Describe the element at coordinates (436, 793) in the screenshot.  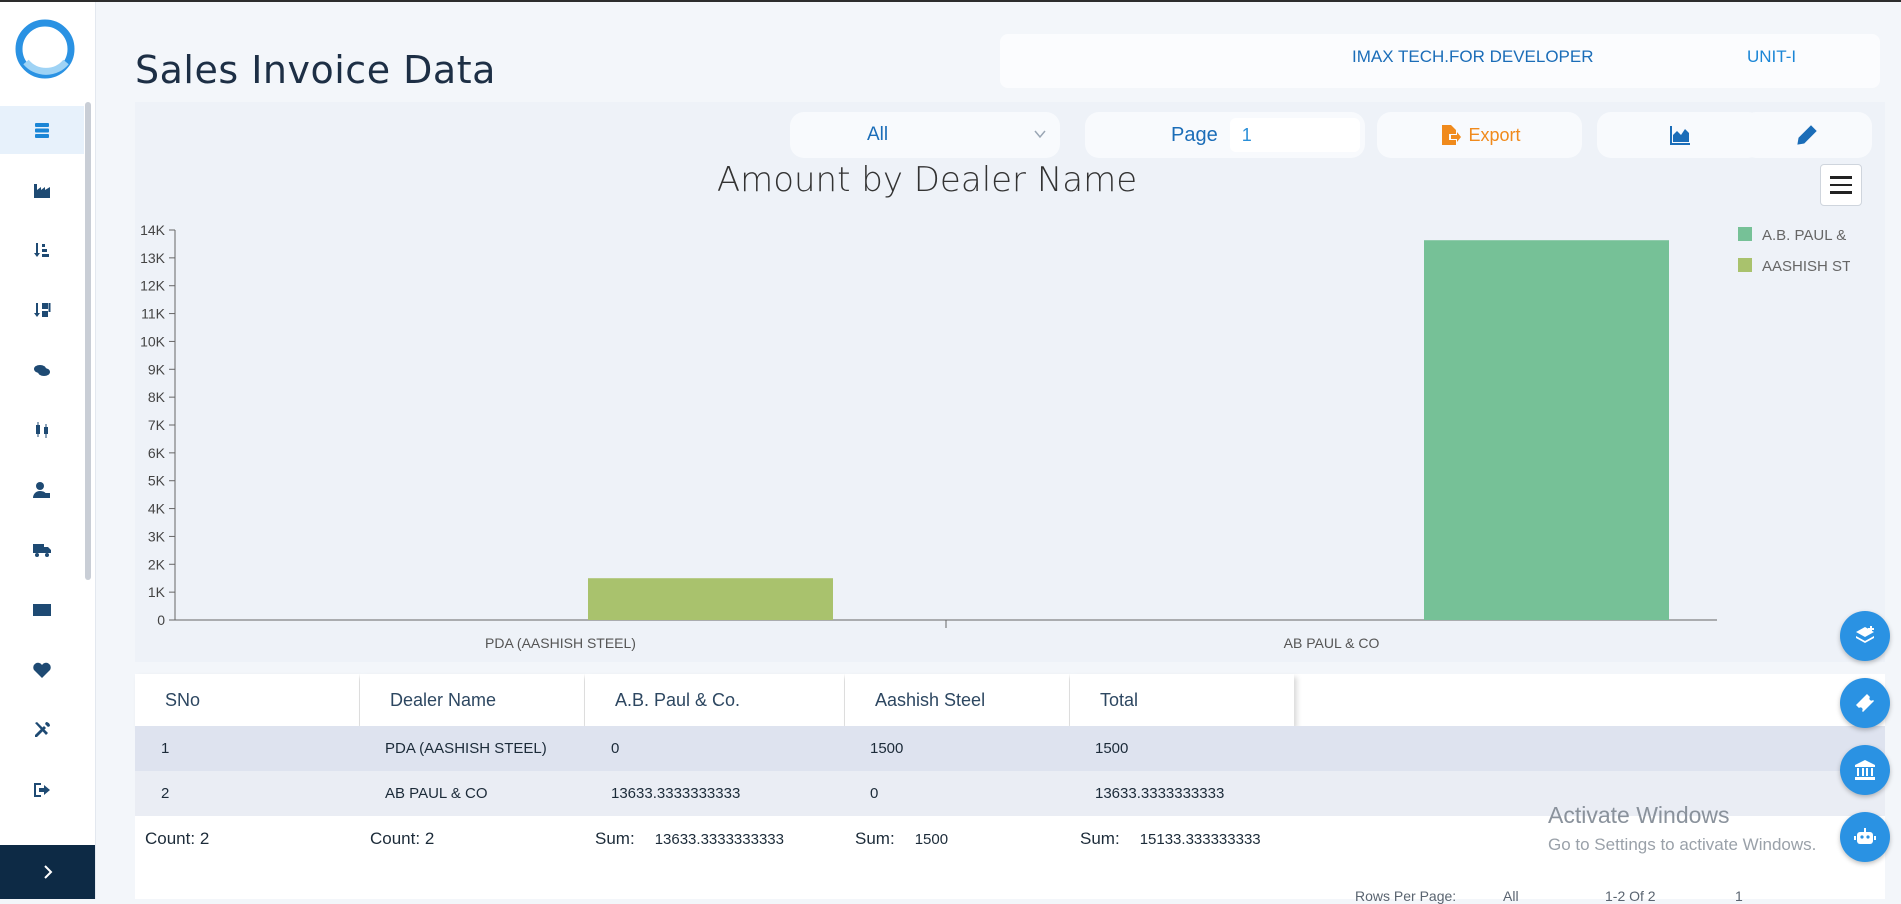
I see `cell-dealer: AB PAUL & CO` at that location.